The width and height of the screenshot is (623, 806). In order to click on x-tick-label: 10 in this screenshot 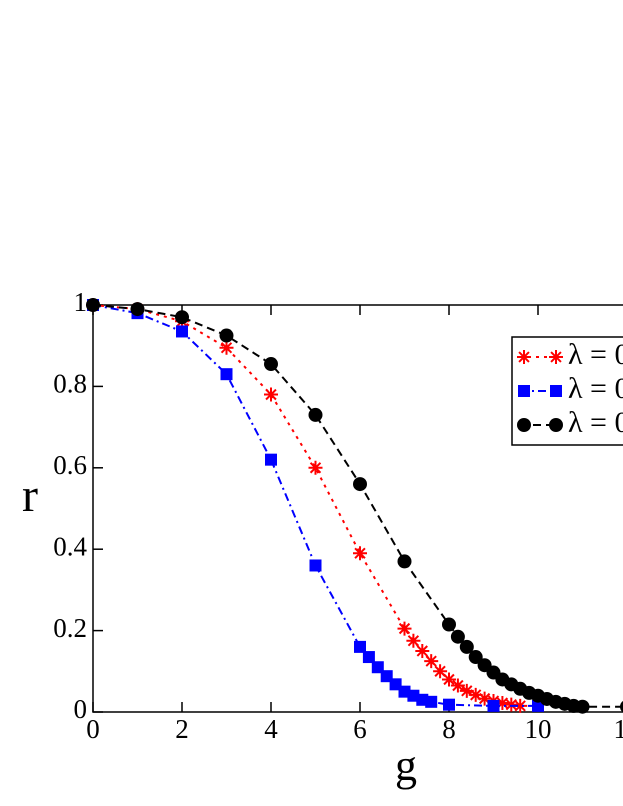, I will do `click(538, 729)`.